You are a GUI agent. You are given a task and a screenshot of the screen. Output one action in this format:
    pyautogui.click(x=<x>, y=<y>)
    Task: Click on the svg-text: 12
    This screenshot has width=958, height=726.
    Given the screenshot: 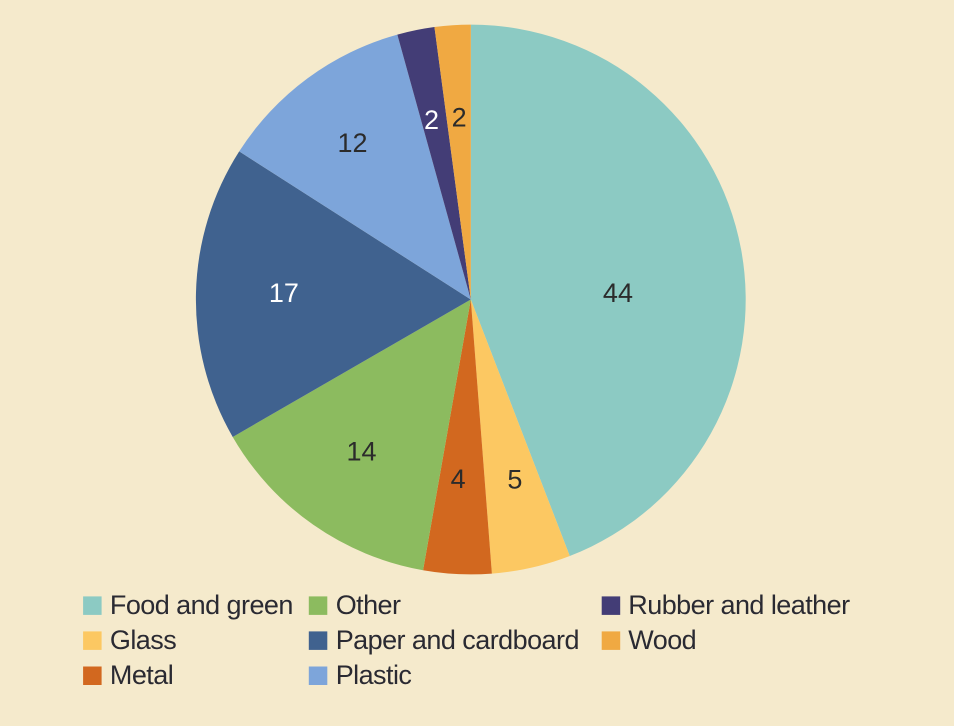 What is the action you would take?
    pyautogui.click(x=353, y=143)
    